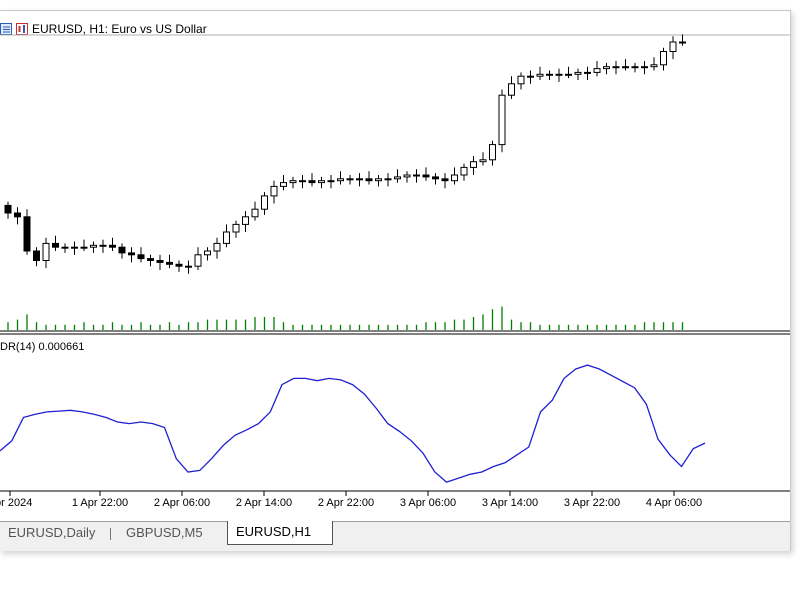 This screenshot has height=600, width=800. Describe the element at coordinates (164, 532) in the screenshot. I see `tab-gbpusd-m5: GBPUSD,M5` at that location.